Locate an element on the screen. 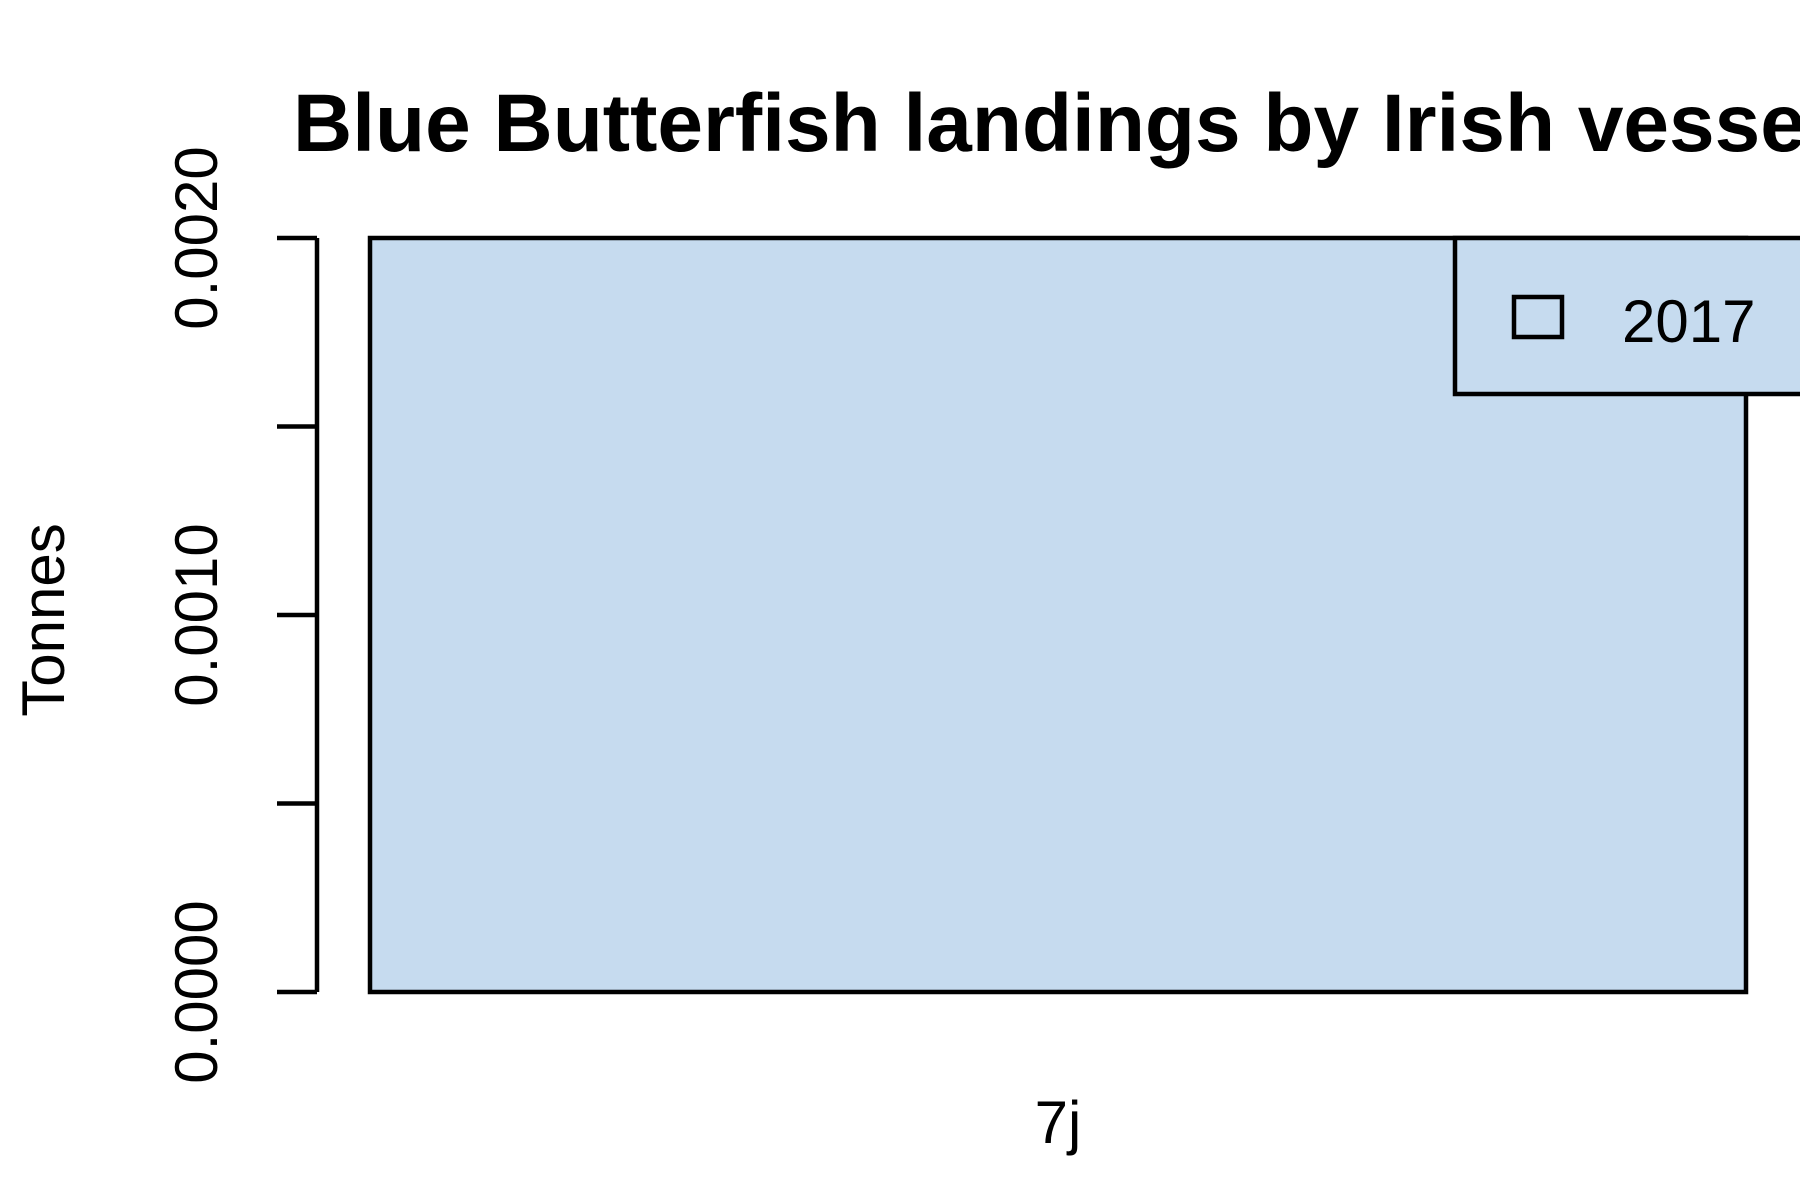  legend-box is located at coordinates (1626, 316).